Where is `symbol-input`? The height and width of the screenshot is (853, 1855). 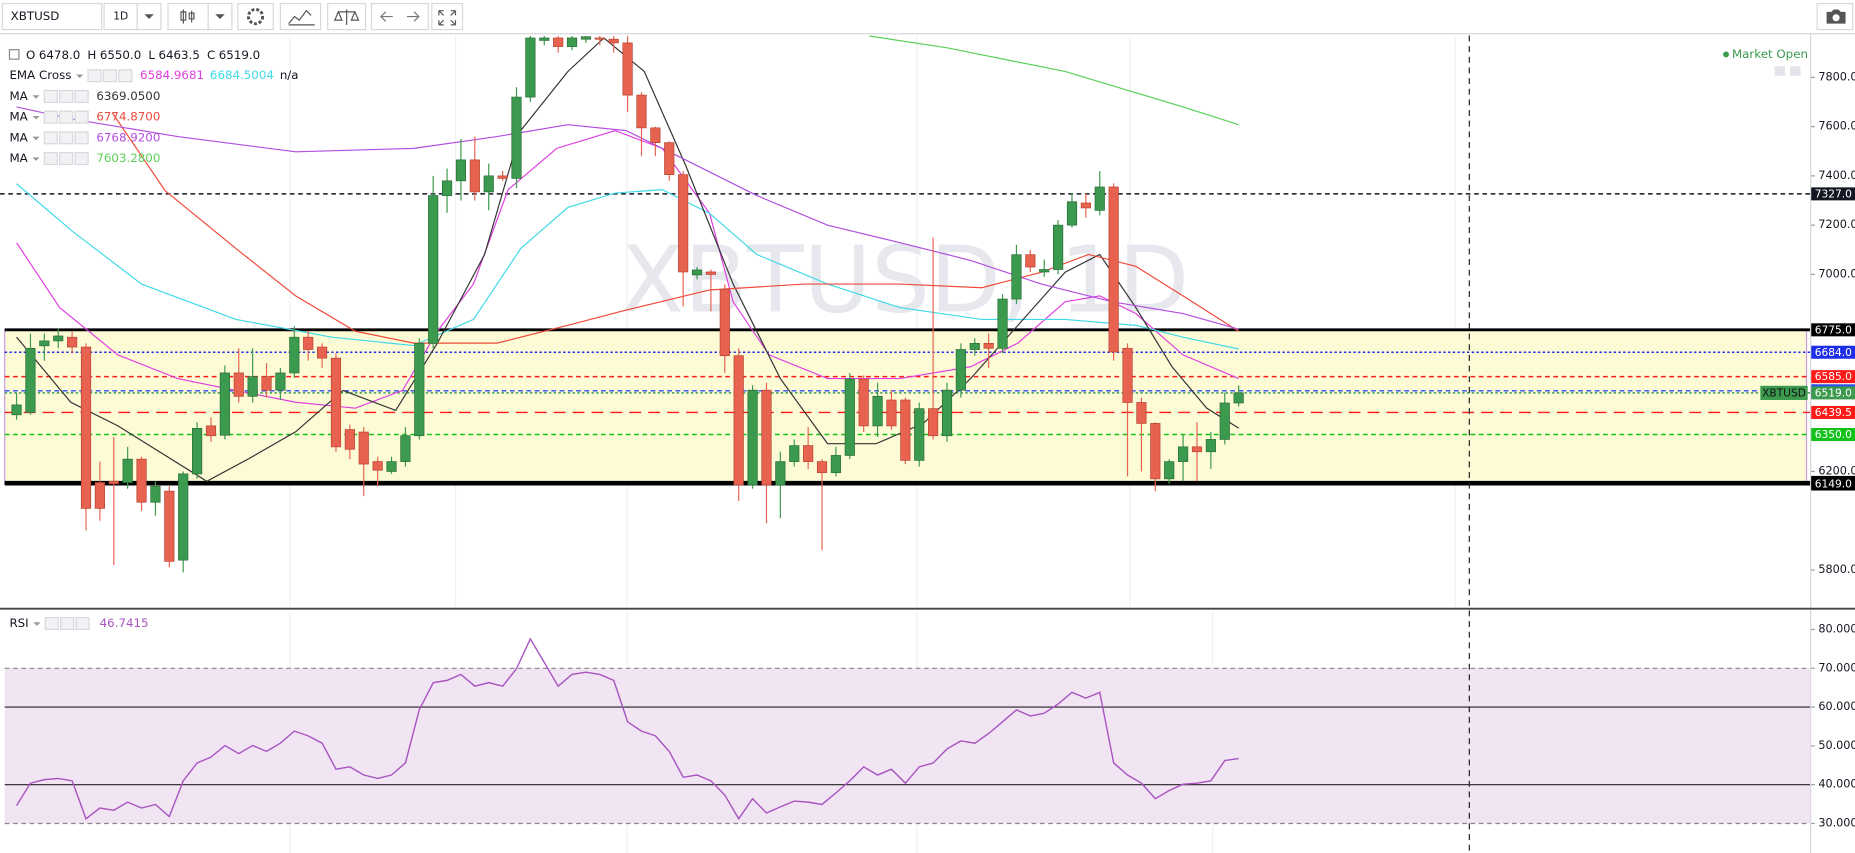
symbol-input is located at coordinates (52, 16).